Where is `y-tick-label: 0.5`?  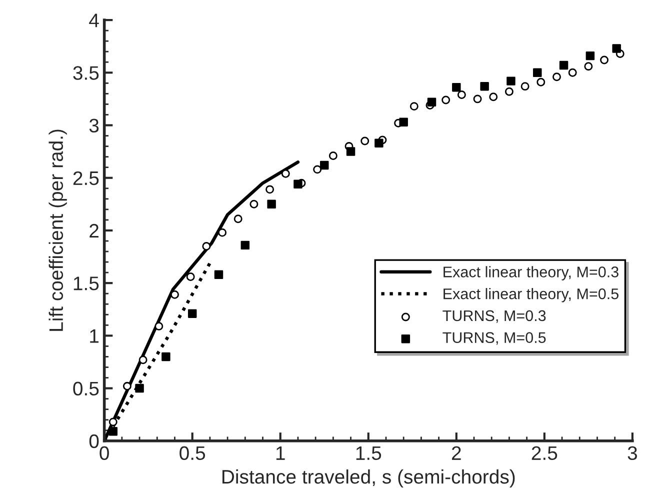 y-tick-label: 0.5 is located at coordinates (86, 389).